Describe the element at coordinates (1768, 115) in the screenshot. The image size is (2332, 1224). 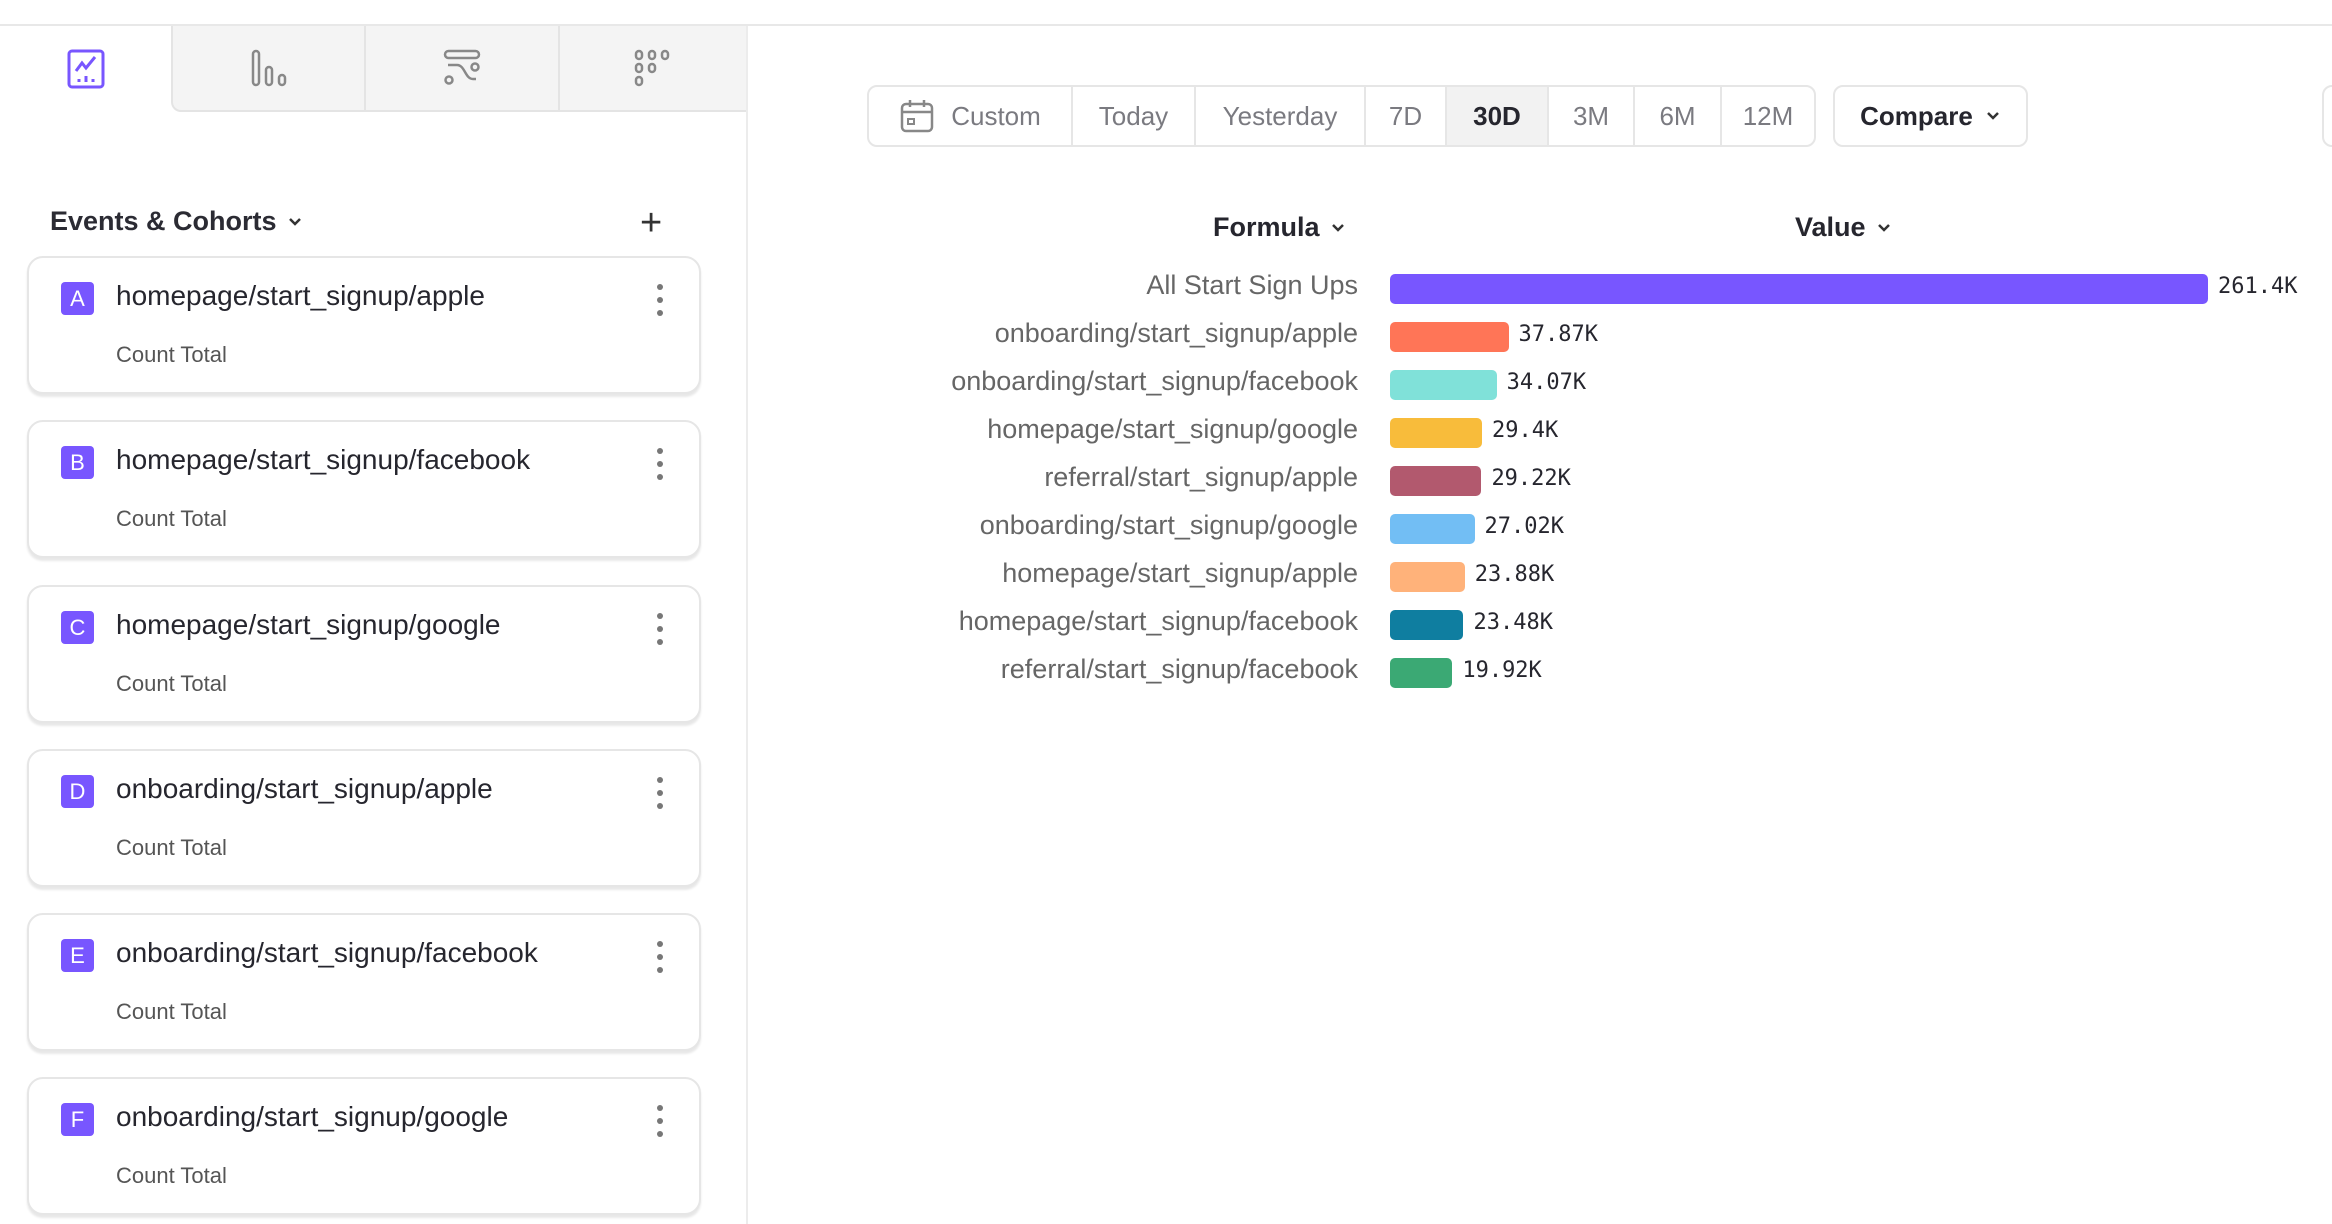
I see `date-12m-button: 12M` at that location.